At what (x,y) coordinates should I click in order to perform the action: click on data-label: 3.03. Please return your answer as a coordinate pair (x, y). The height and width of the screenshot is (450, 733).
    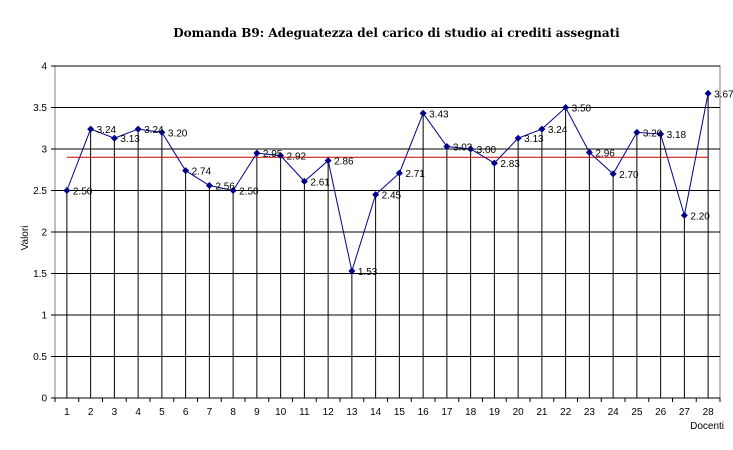
    Looking at the image, I should click on (463, 148).